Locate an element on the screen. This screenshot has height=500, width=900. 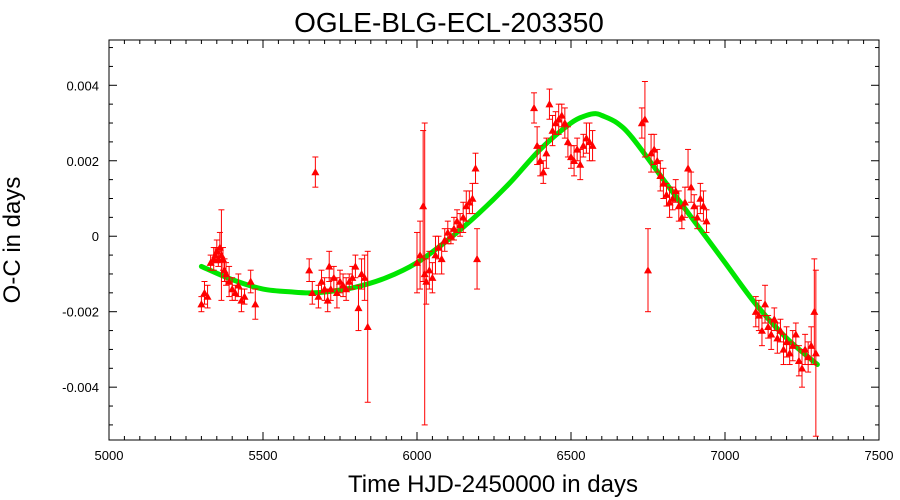
y-tick-label: 0 is located at coordinates (95, 236).